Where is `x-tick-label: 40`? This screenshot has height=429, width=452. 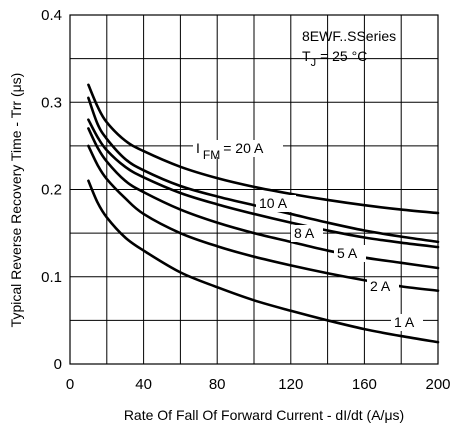 x-tick-label: 40 is located at coordinates (143, 384).